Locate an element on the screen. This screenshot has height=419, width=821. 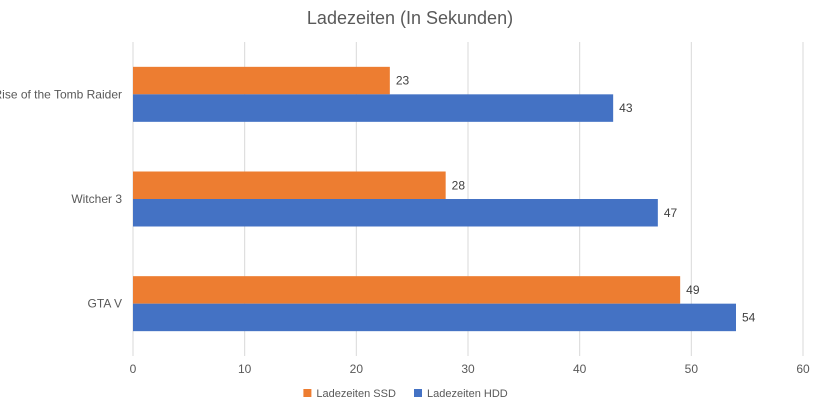
x-tick-label: 50 is located at coordinates (692, 369).